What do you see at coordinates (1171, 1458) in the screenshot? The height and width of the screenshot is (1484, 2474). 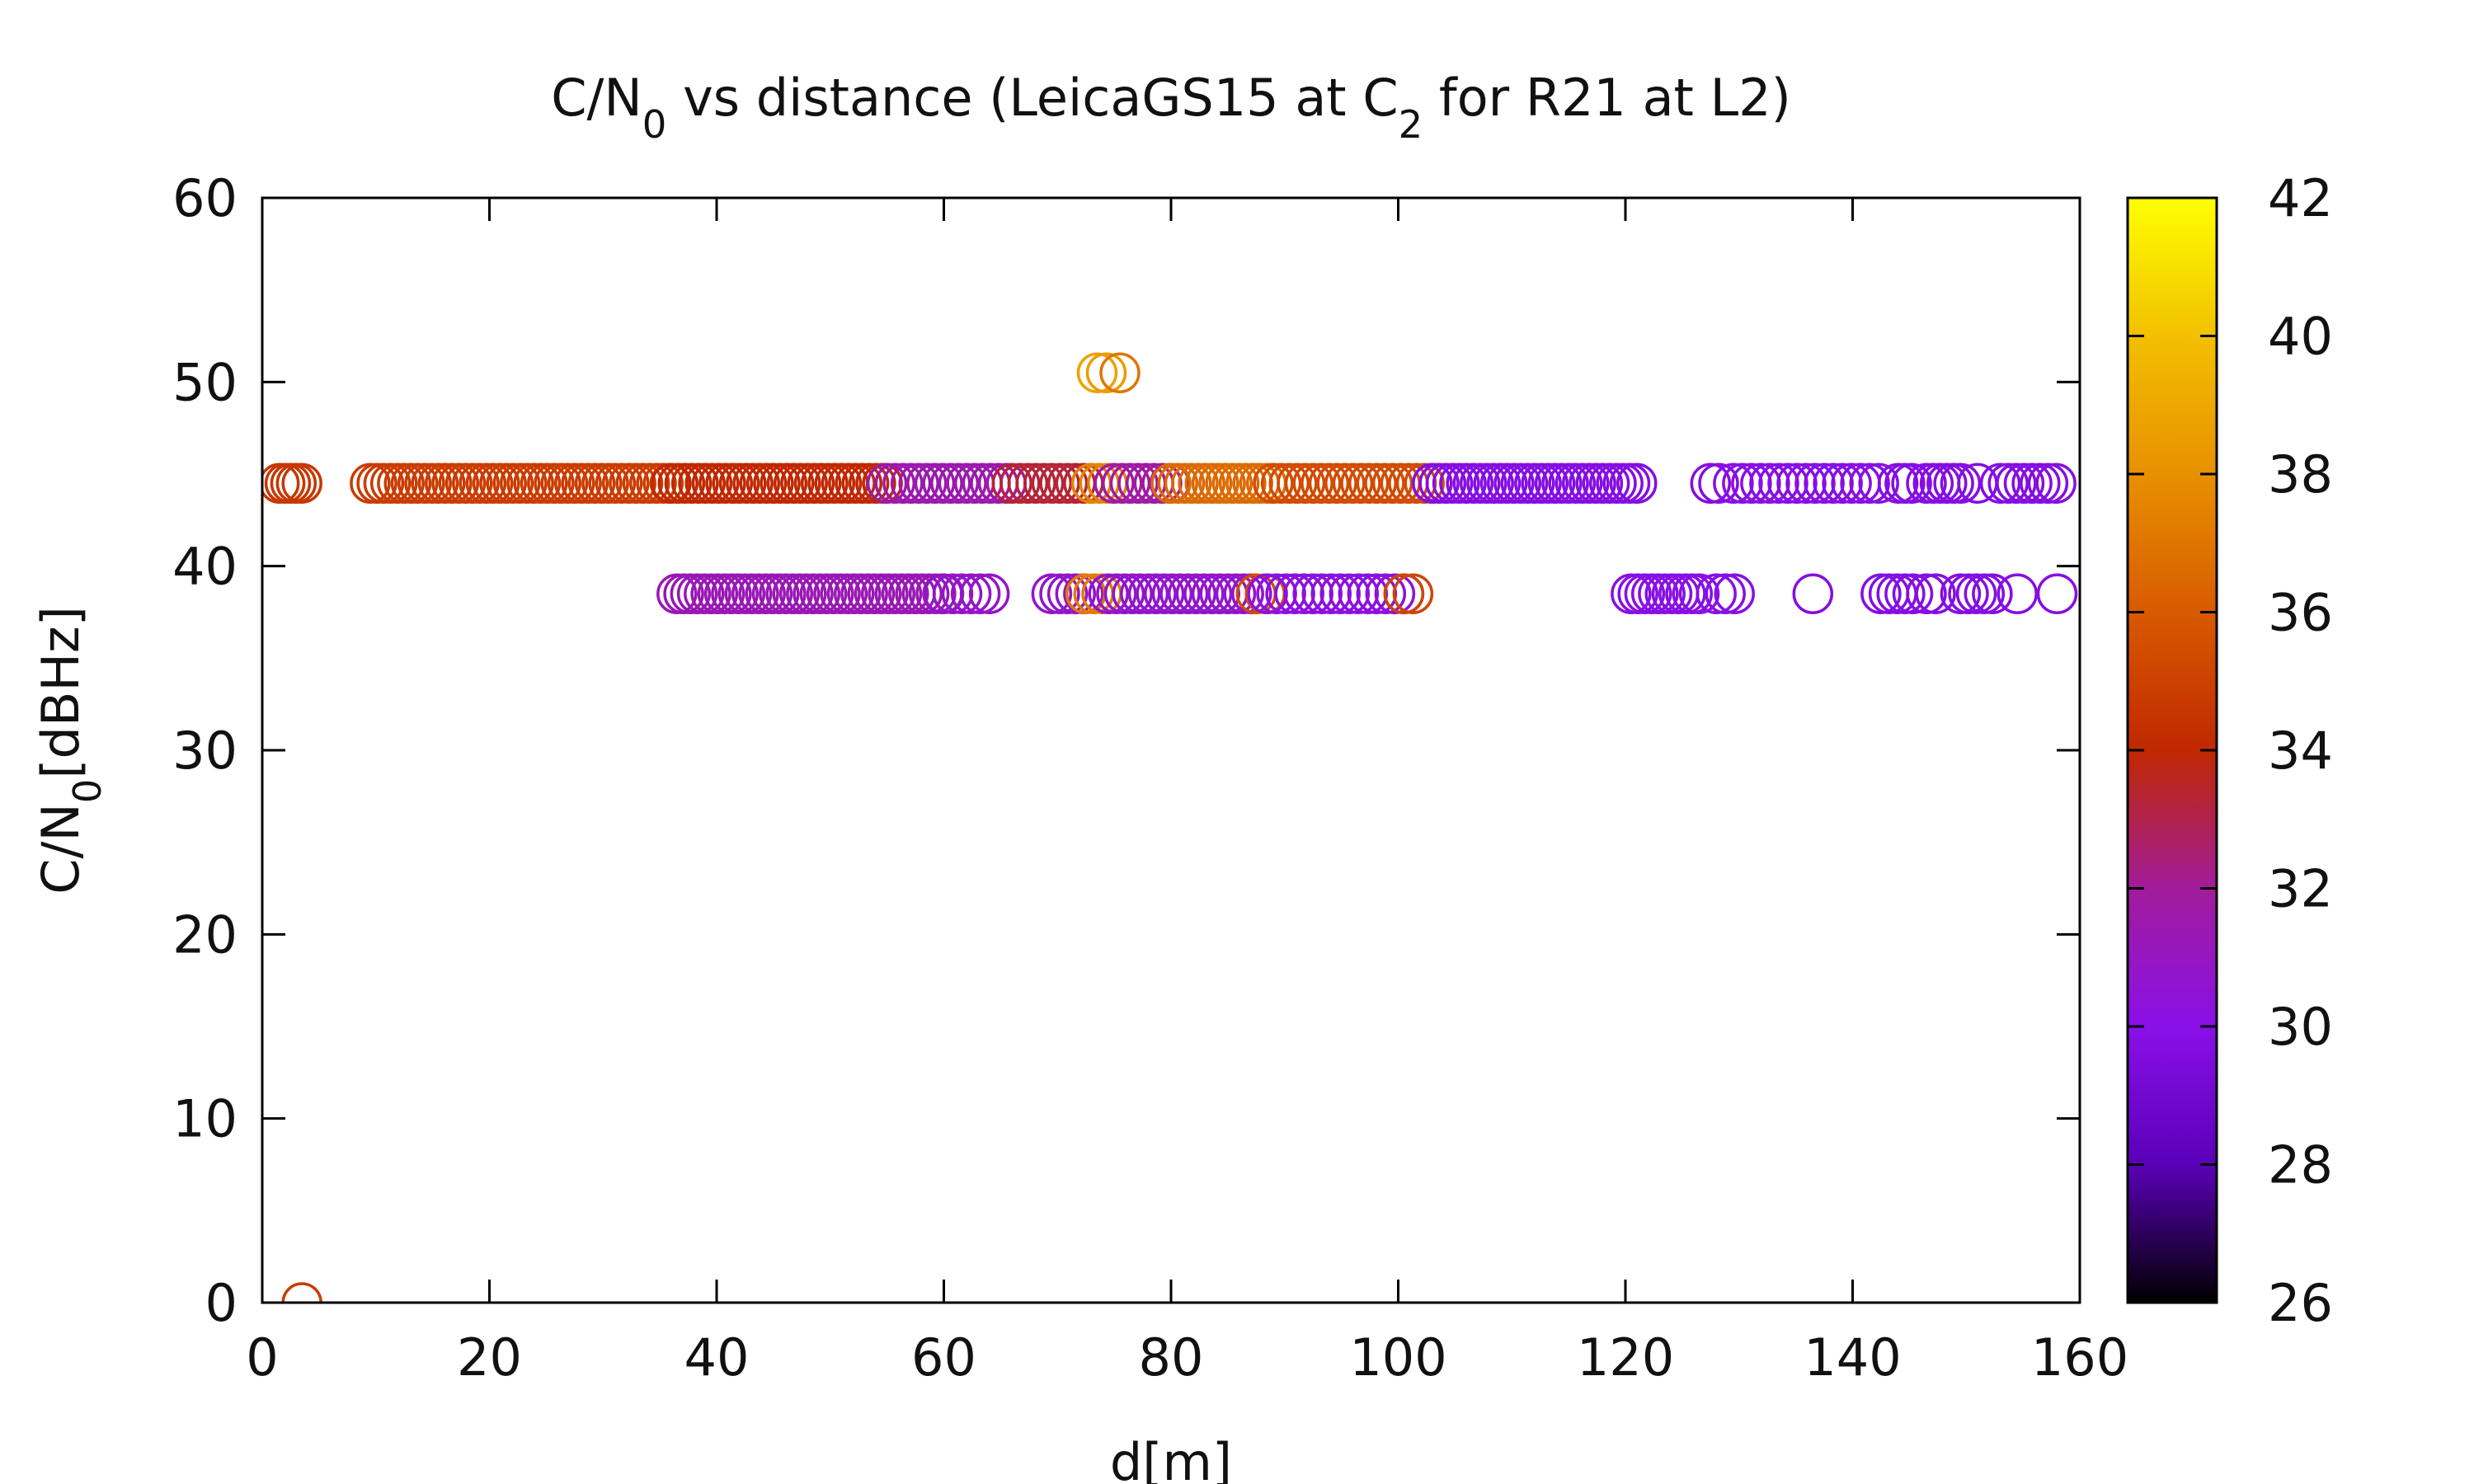 I see `x-axis-label: d[m]` at bounding box center [1171, 1458].